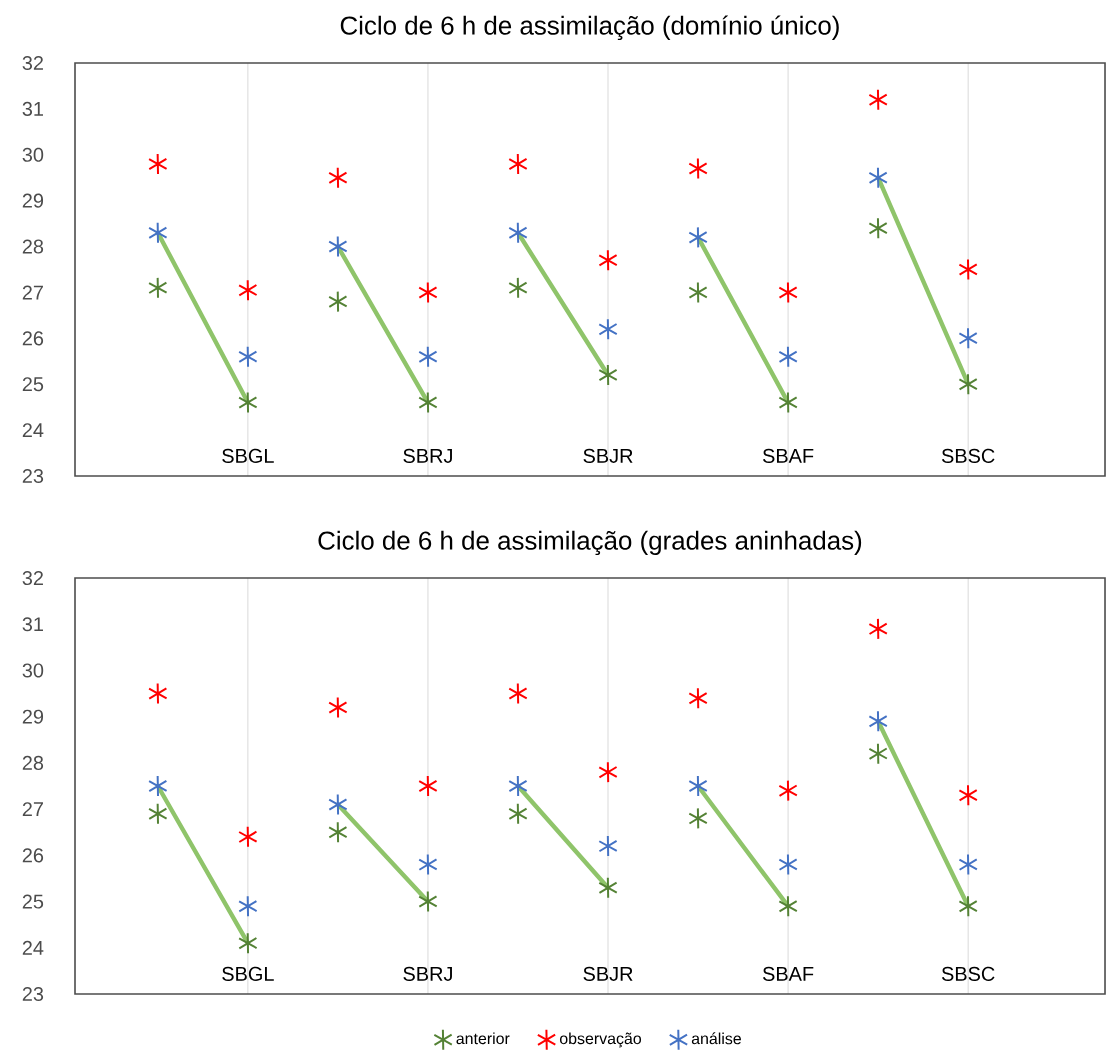  Describe the element at coordinates (590, 543) in the screenshot. I see `chart-title: Ciclo de 6 h de assimilação (grades aninhadas)` at that location.